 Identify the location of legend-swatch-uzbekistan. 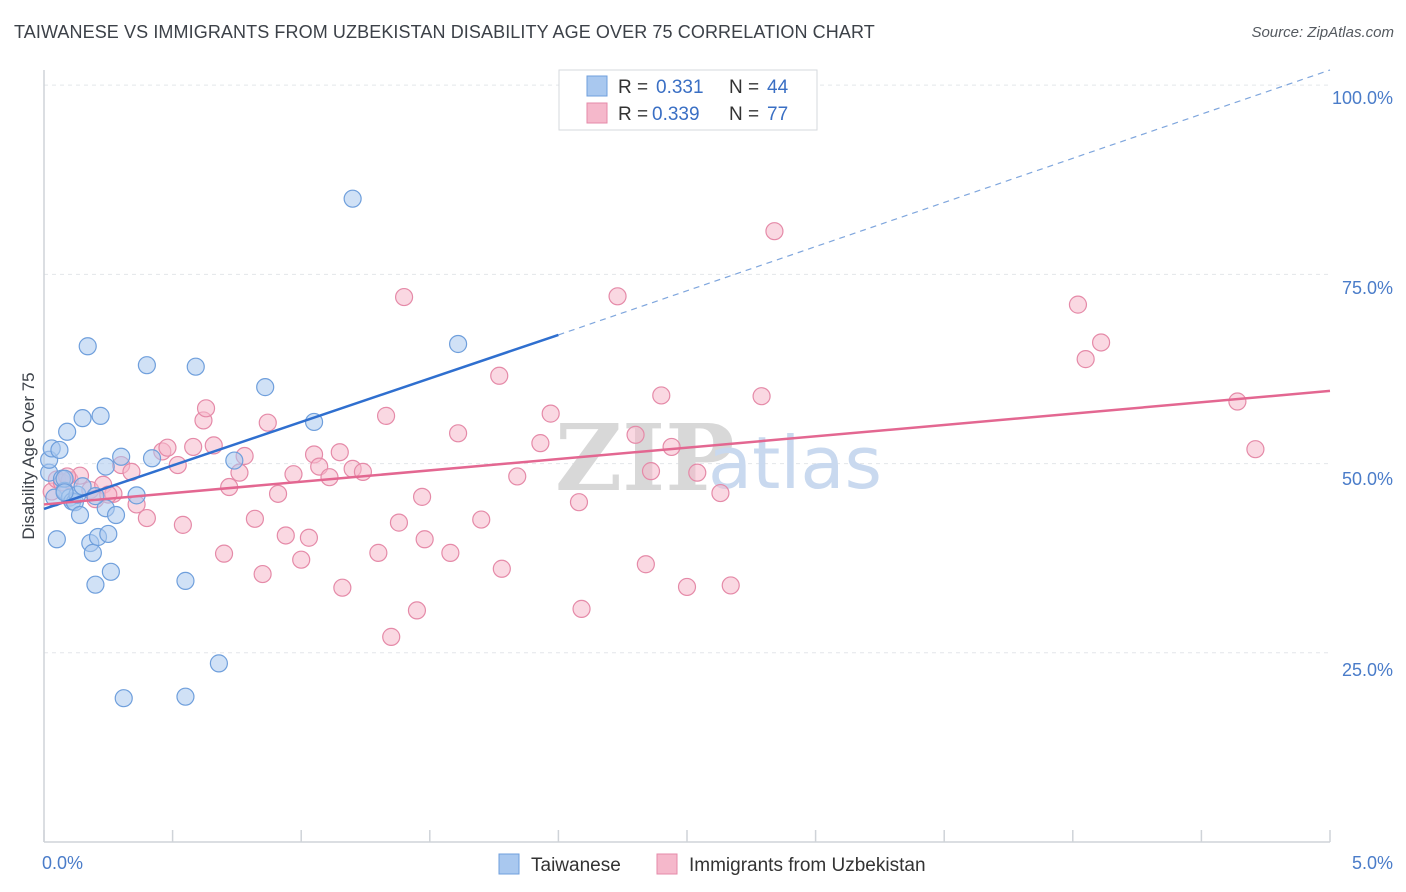
(667, 864).